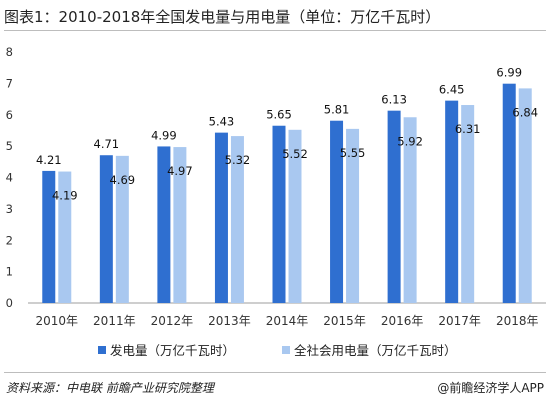 The image size is (550, 407). Describe the element at coordinates (172, 321) in the screenshot. I see `x-tick-label: 2012年` at that location.